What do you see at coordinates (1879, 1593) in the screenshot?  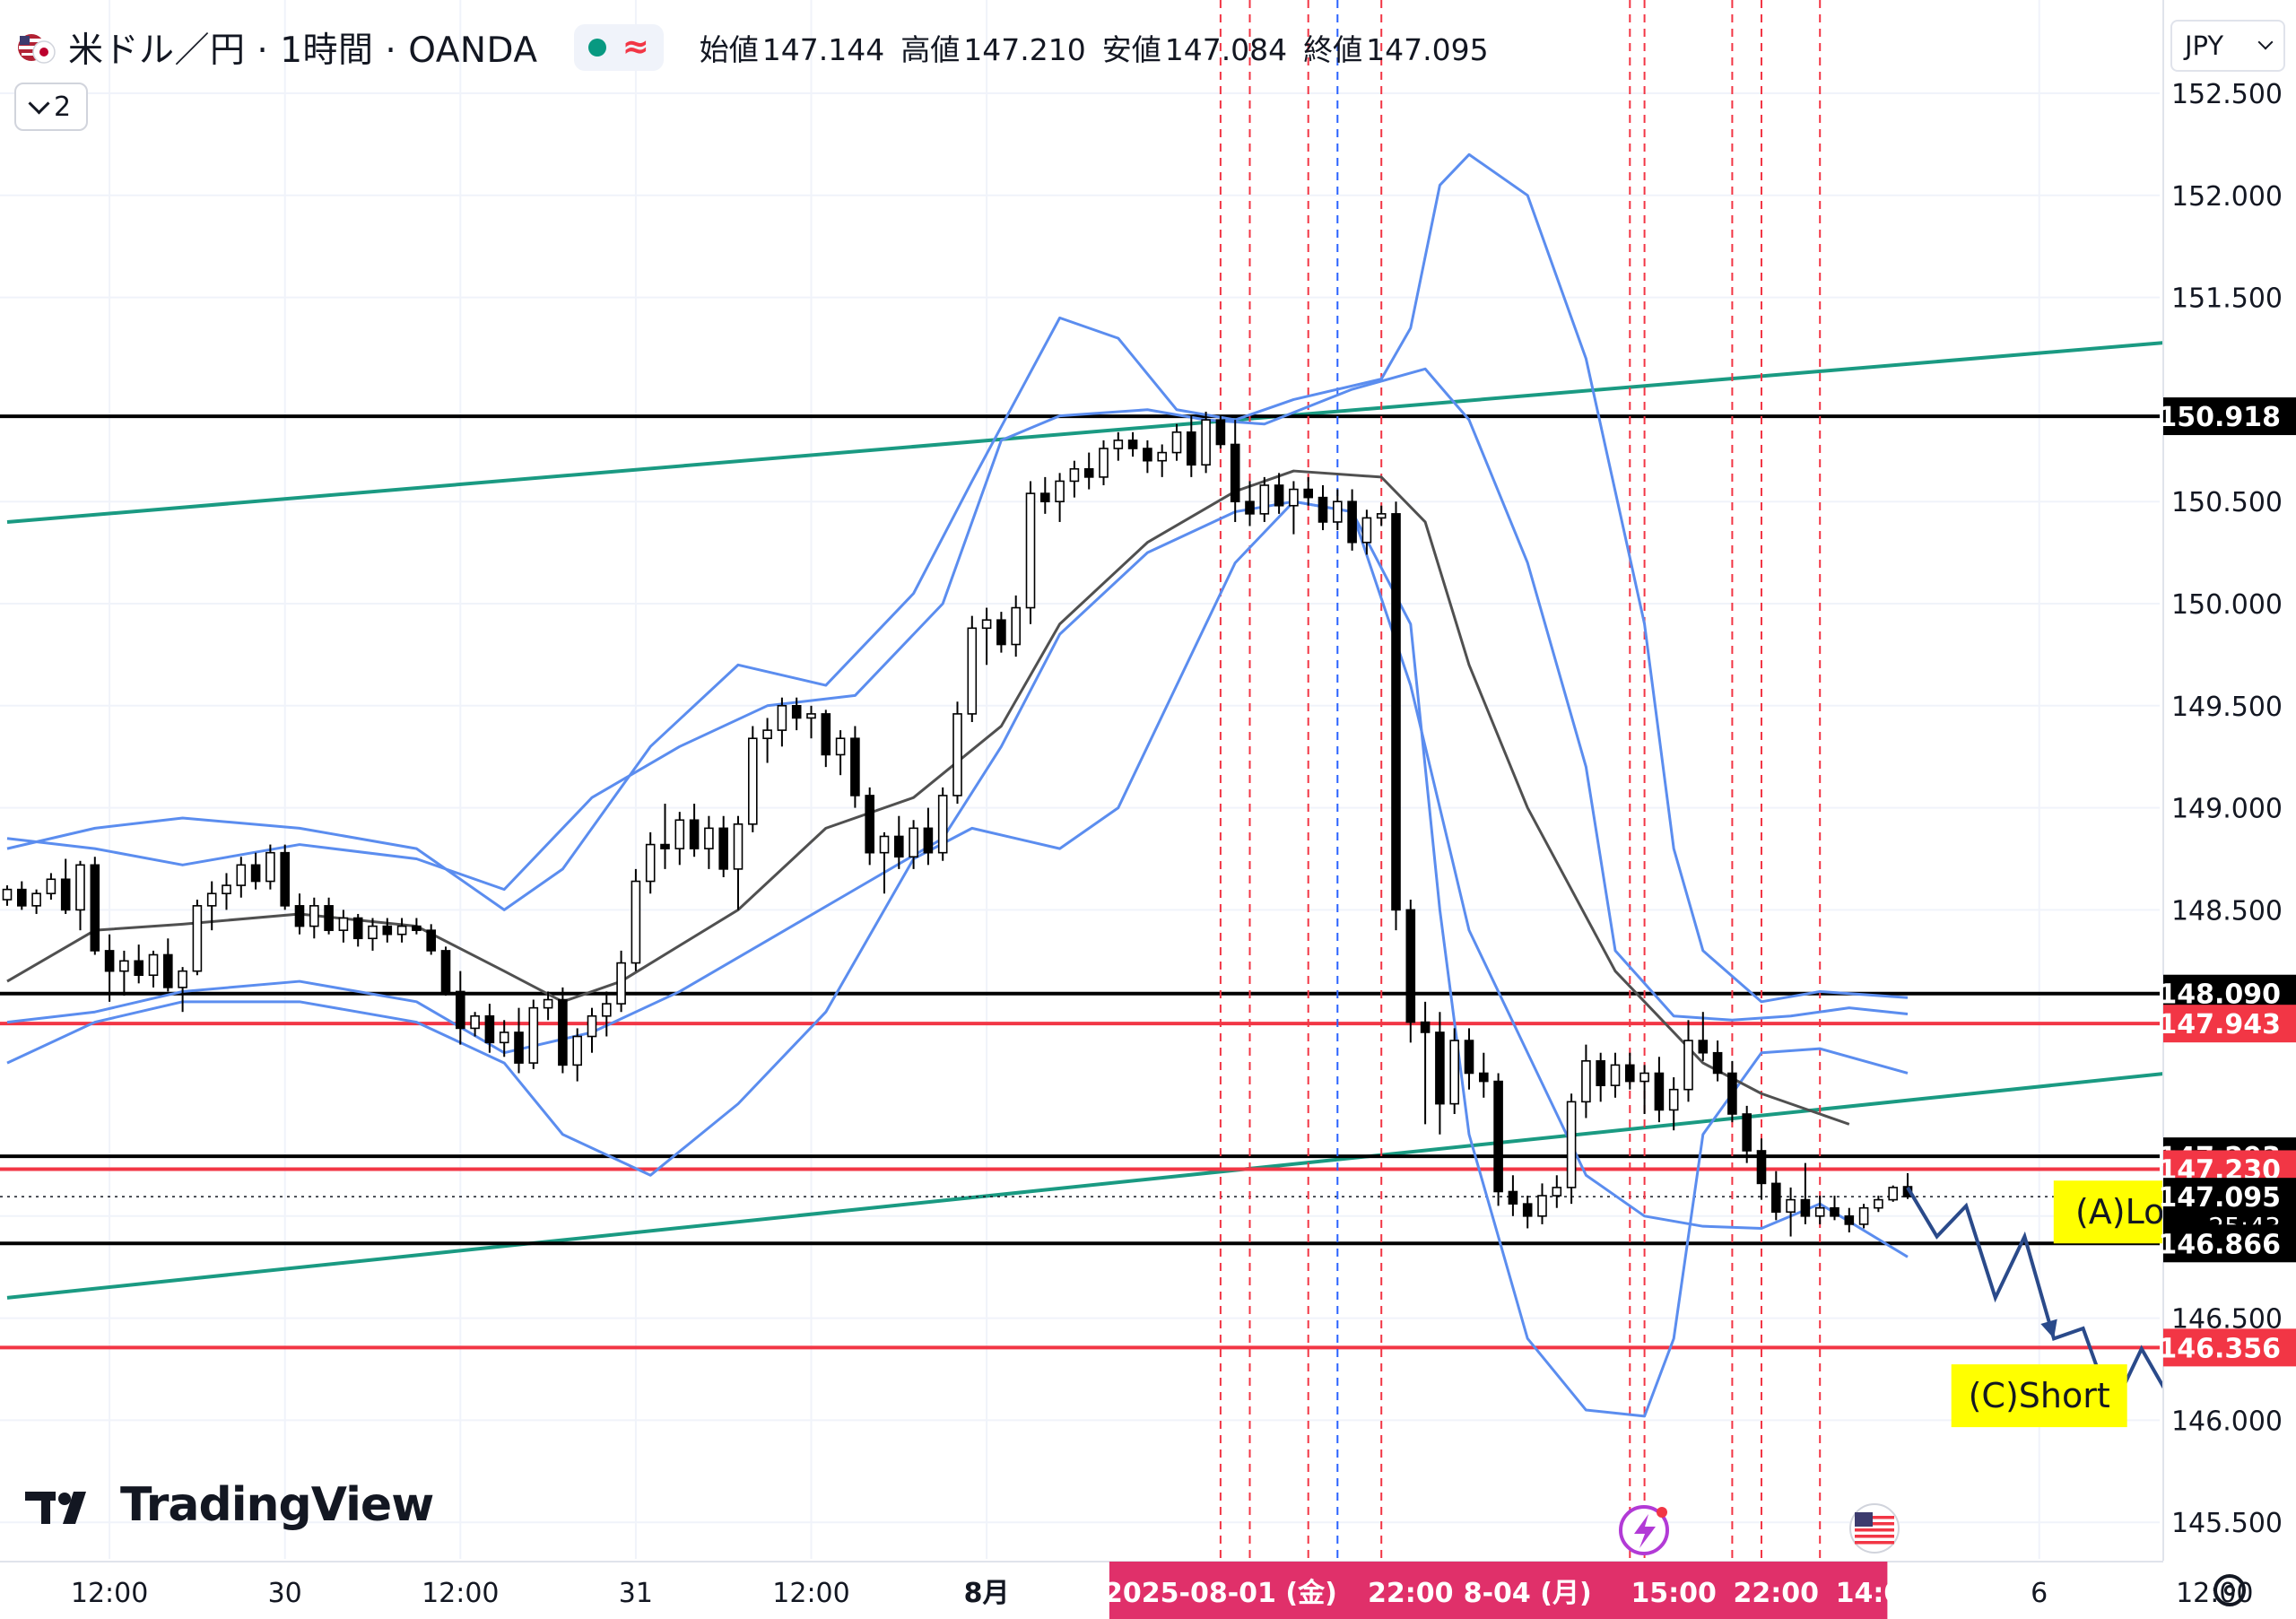 I see `time-highlight-label: 14:00` at bounding box center [1879, 1593].